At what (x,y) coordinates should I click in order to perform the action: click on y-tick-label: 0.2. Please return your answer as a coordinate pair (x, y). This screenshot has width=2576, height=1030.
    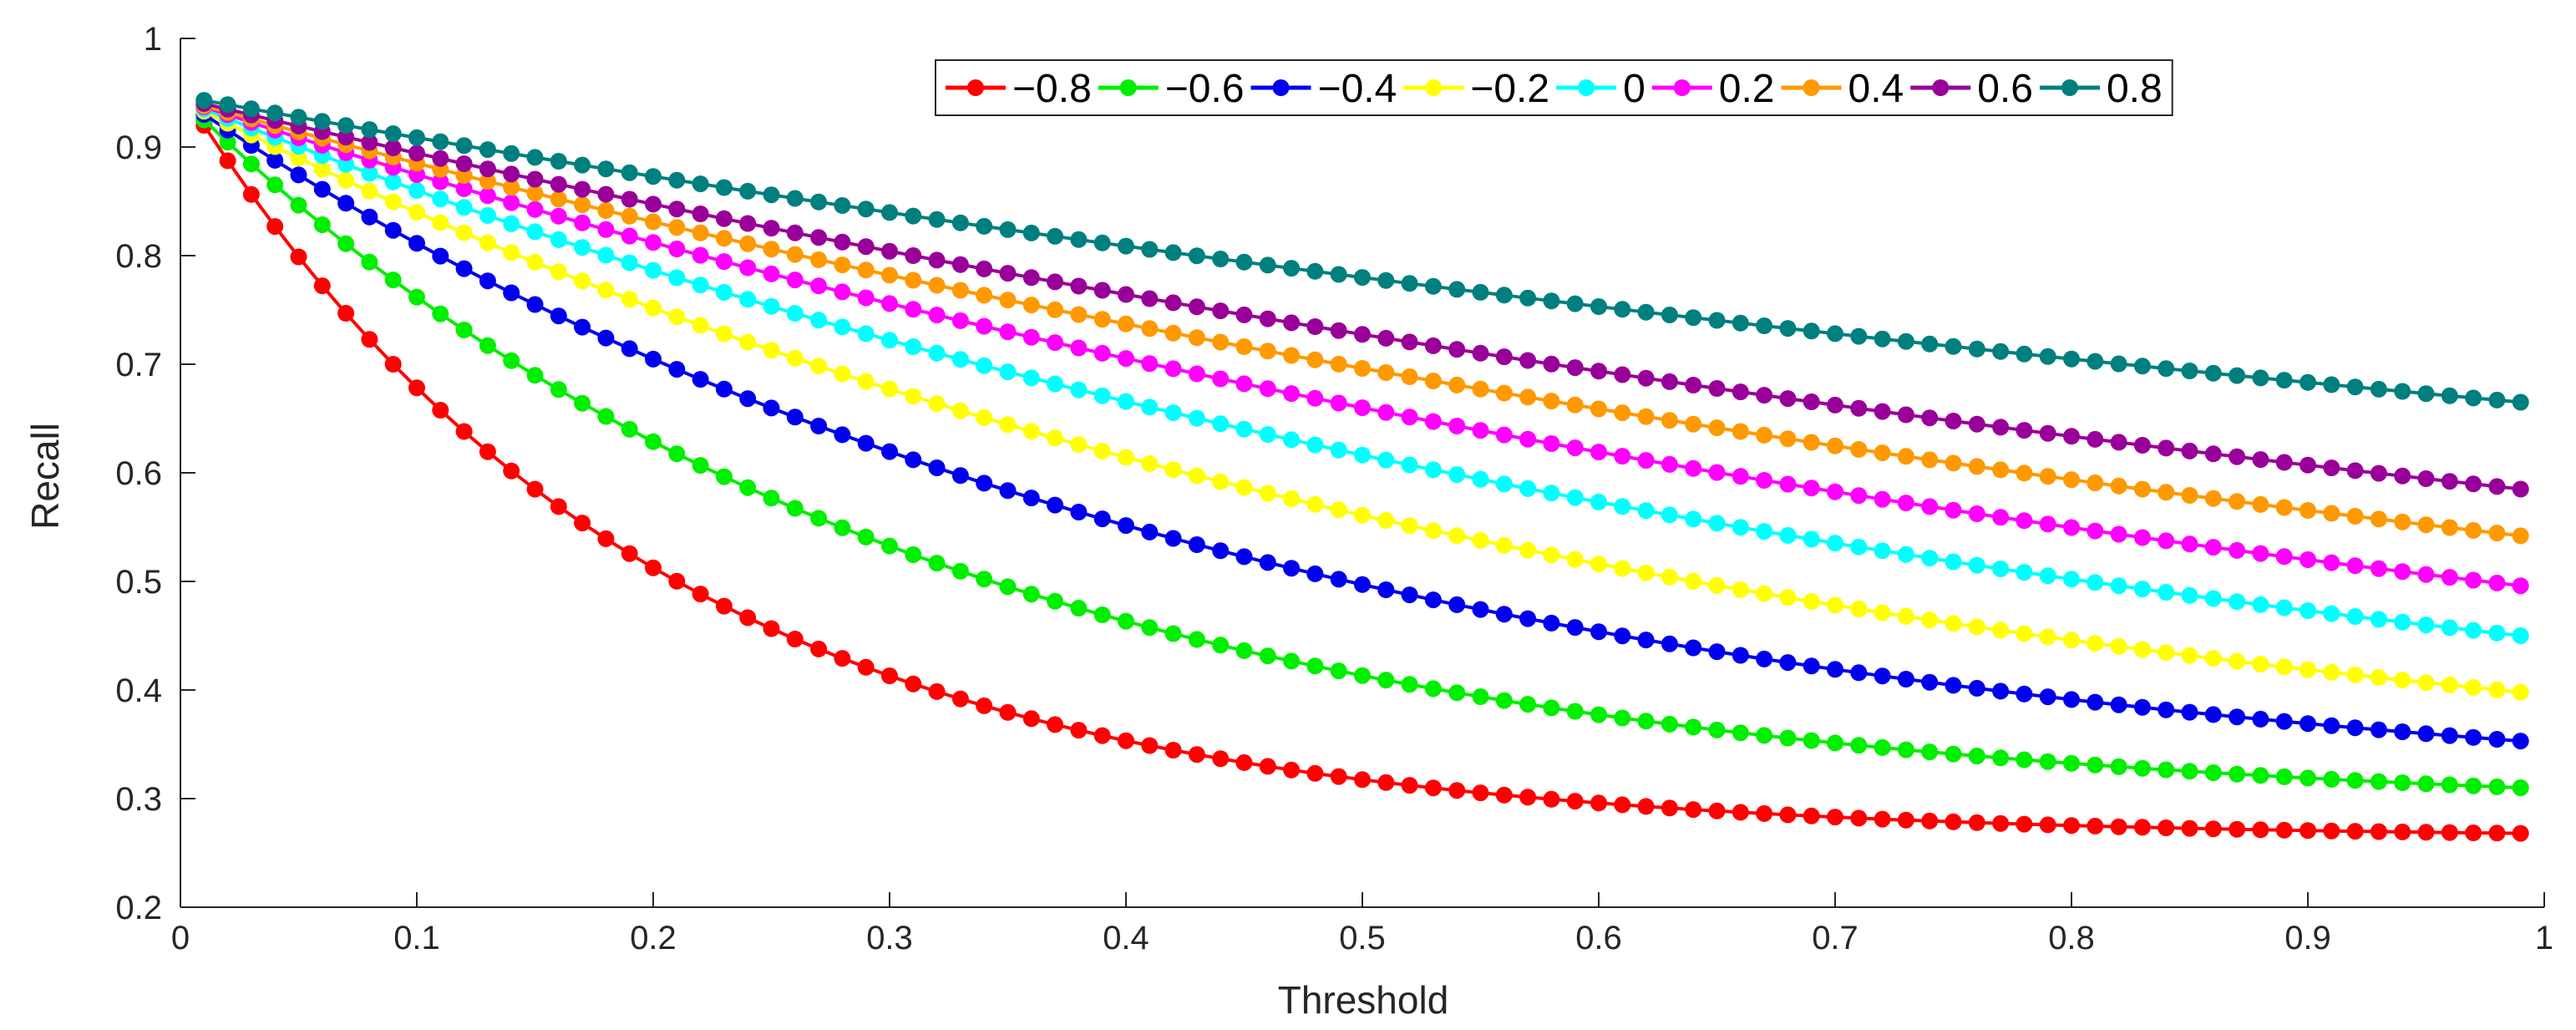
    Looking at the image, I should click on (138, 908).